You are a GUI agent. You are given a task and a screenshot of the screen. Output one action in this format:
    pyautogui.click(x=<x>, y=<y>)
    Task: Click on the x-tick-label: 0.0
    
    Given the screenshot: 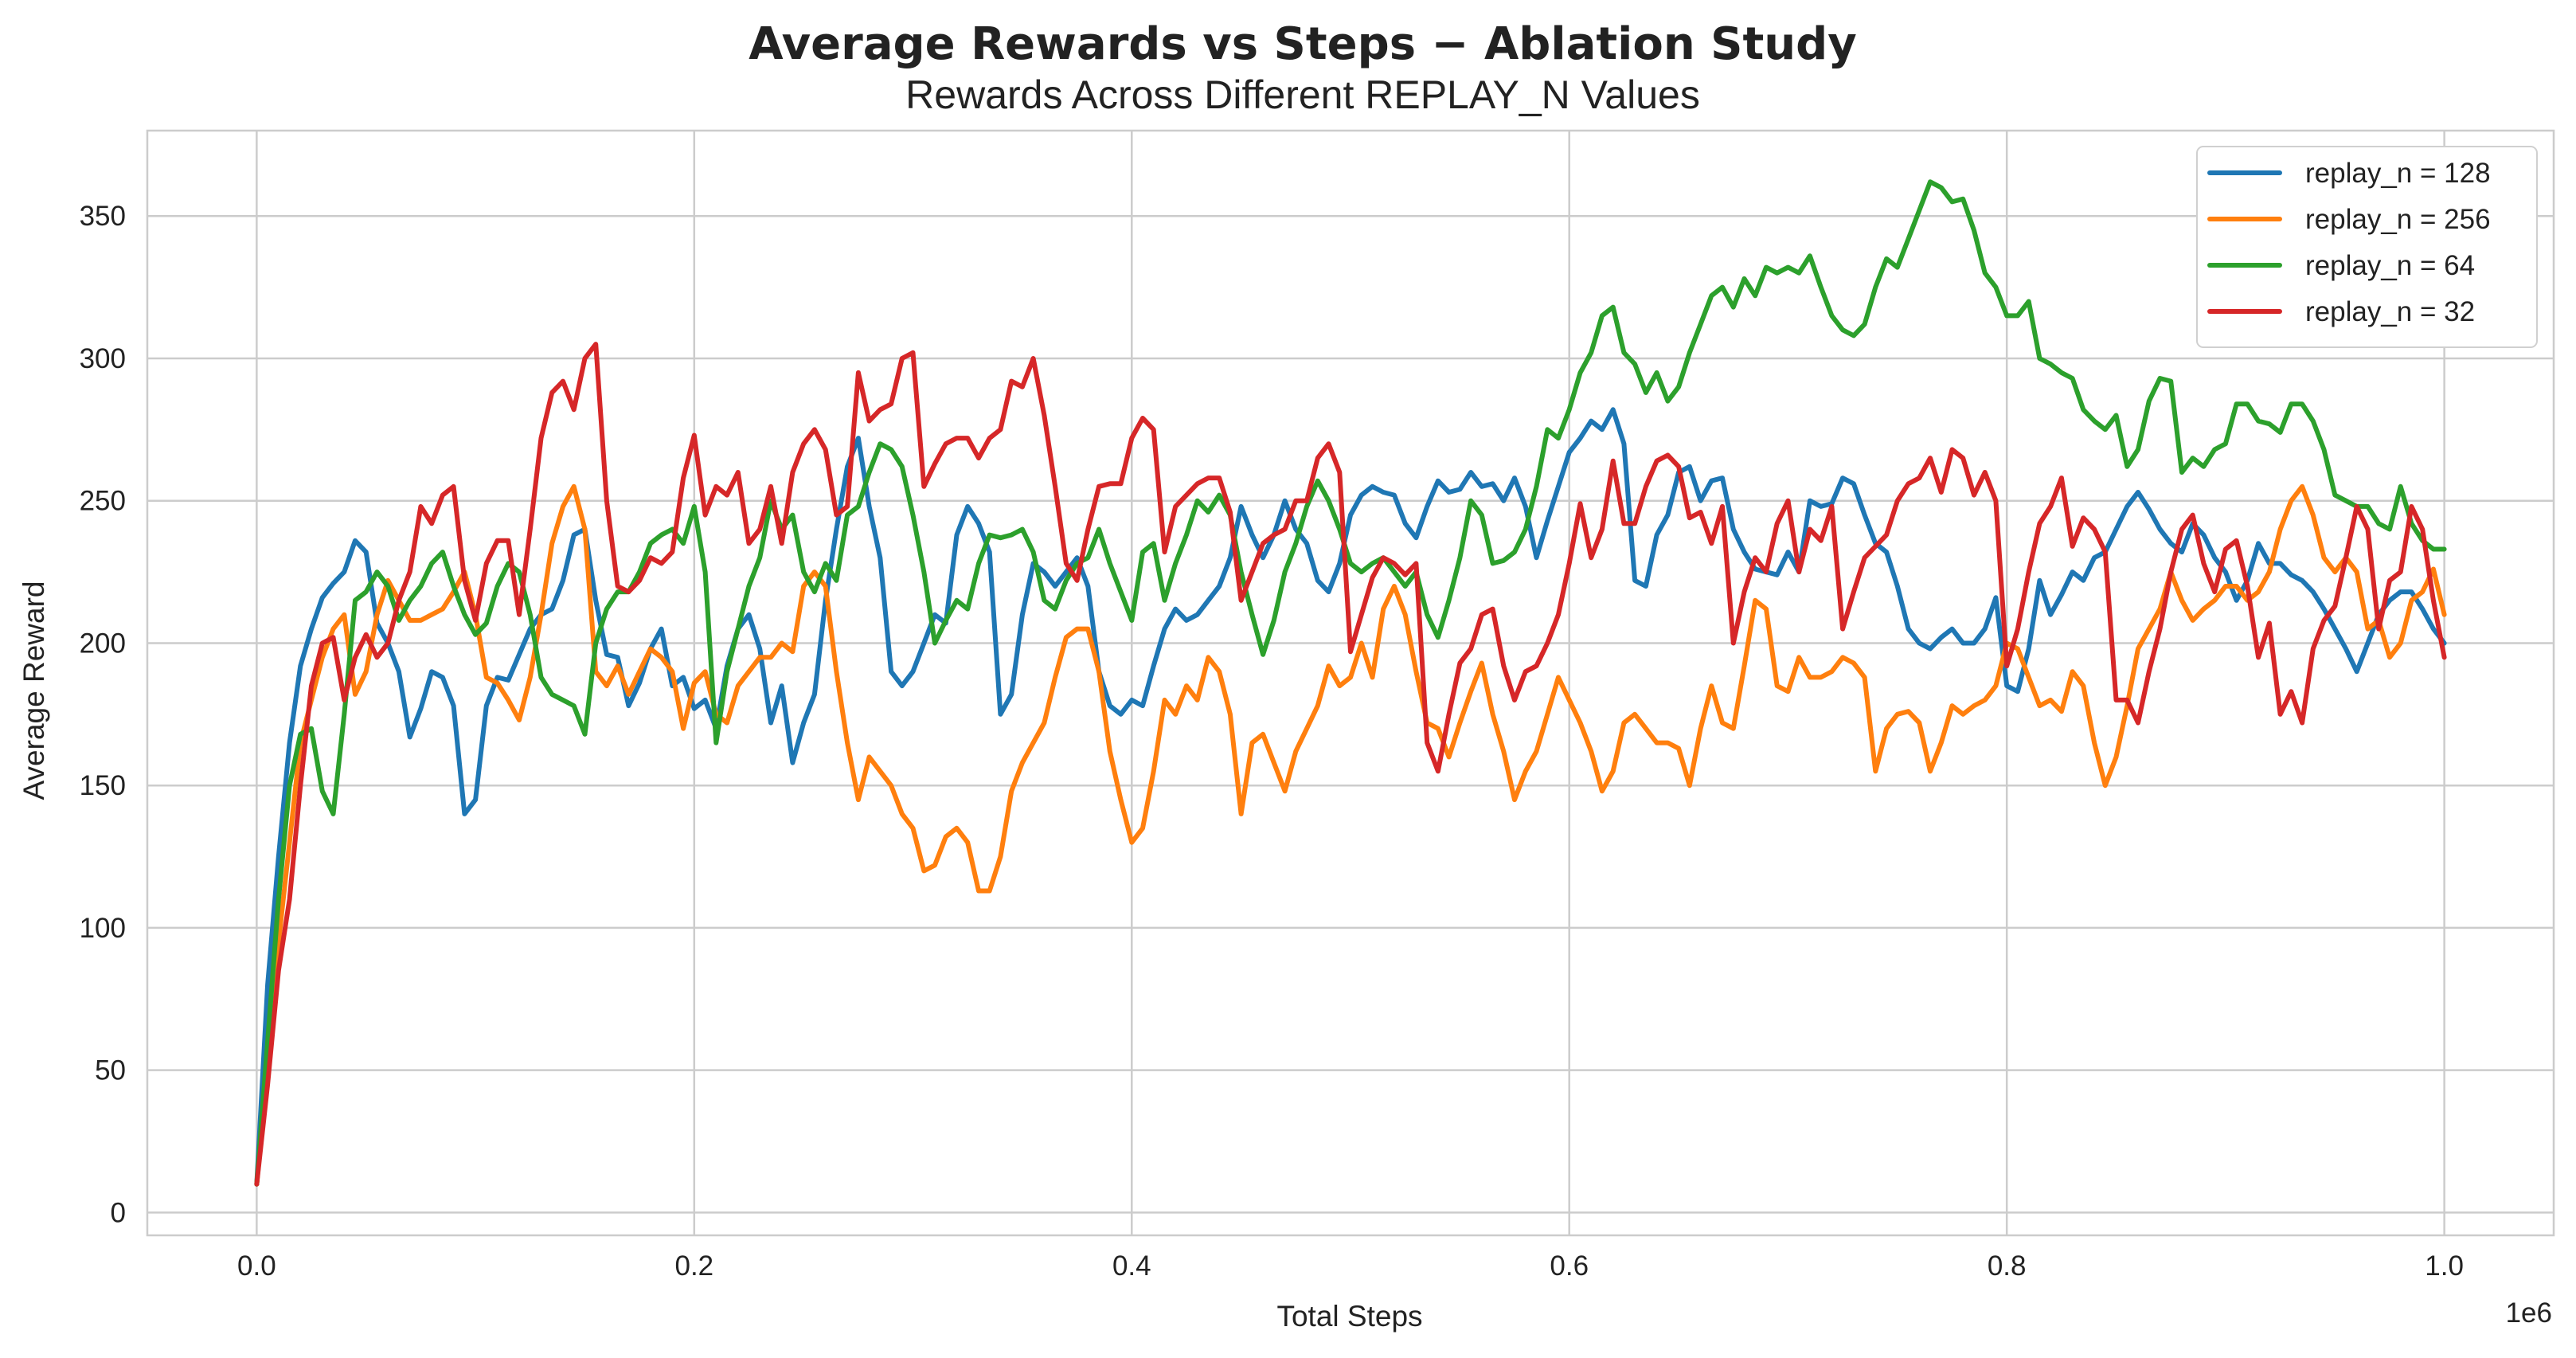 What is the action you would take?
    pyautogui.click(x=256, y=1266)
    